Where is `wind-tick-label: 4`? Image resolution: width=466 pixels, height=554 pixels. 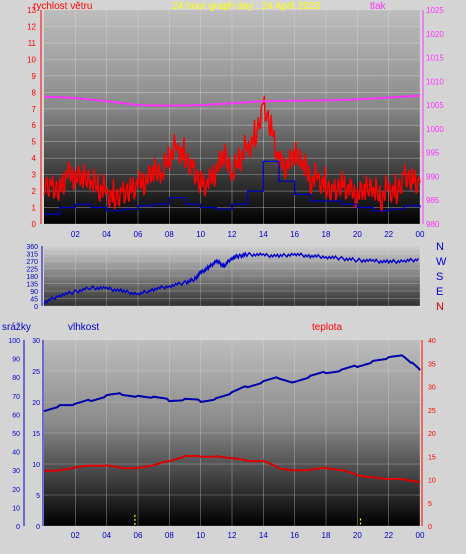 wind-tick-label: 4 is located at coordinates (34, 158).